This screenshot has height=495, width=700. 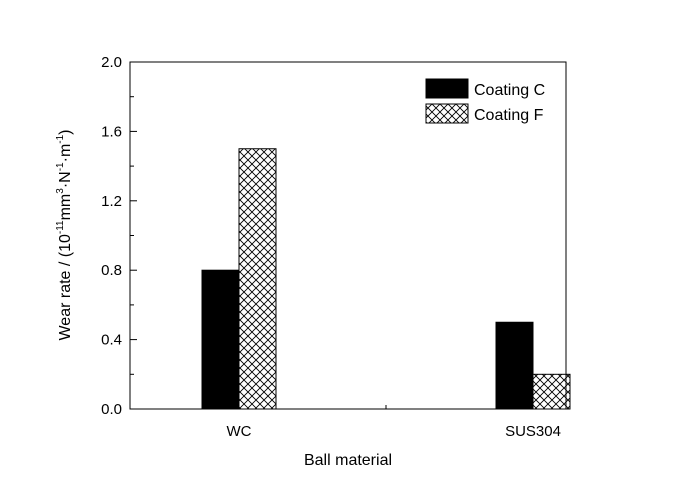 What do you see at coordinates (551, 391) in the screenshot?
I see `bar-coating-f-sus304` at bounding box center [551, 391].